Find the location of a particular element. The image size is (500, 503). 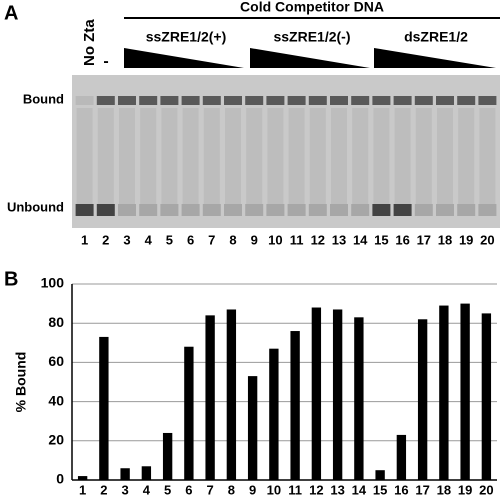

x-tick-label: 10 is located at coordinates (274, 489).